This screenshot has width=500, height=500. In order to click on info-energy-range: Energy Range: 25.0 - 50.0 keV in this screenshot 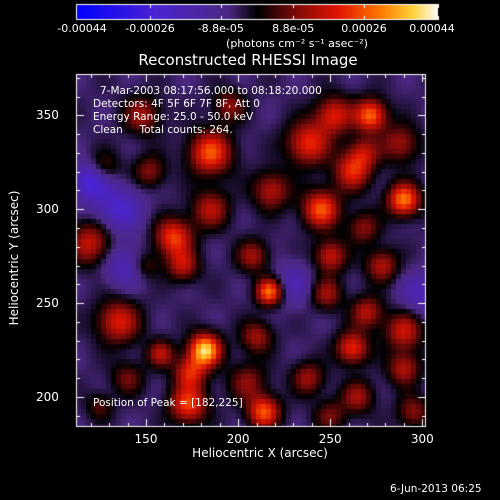, I will do `click(173, 117)`.